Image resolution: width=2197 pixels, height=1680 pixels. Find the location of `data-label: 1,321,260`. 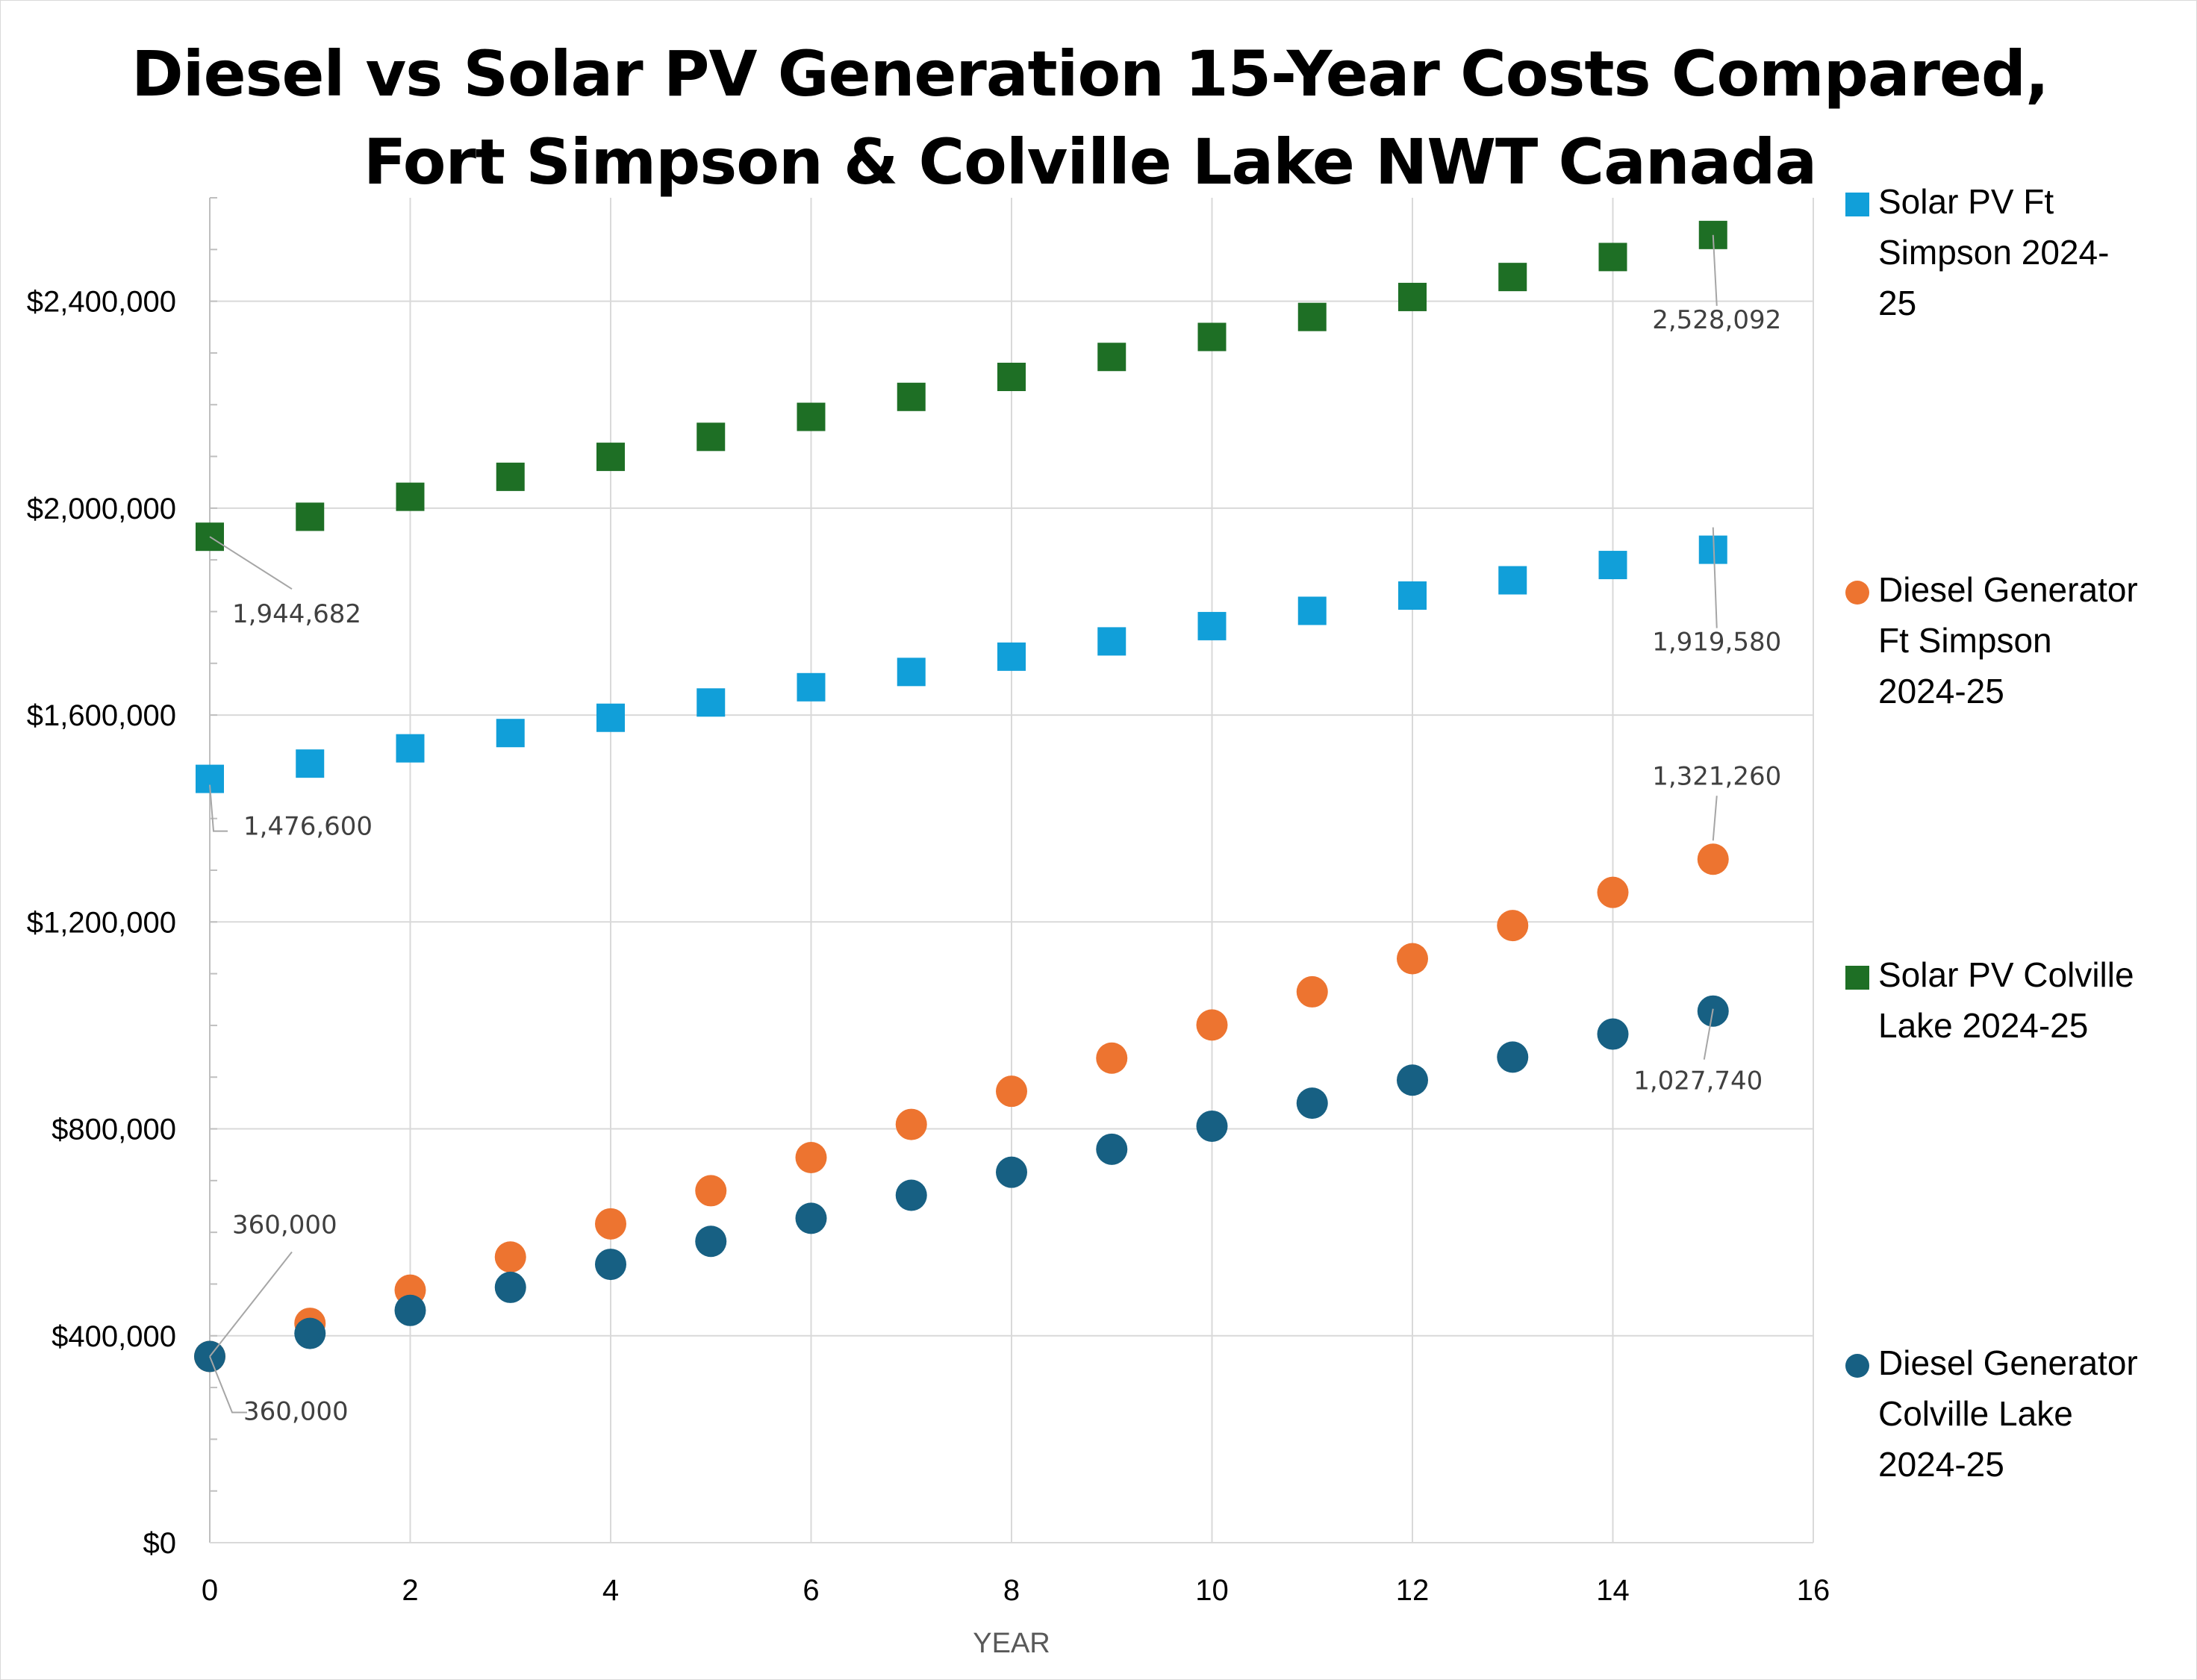

data-label: 1,321,260 is located at coordinates (1716, 776).